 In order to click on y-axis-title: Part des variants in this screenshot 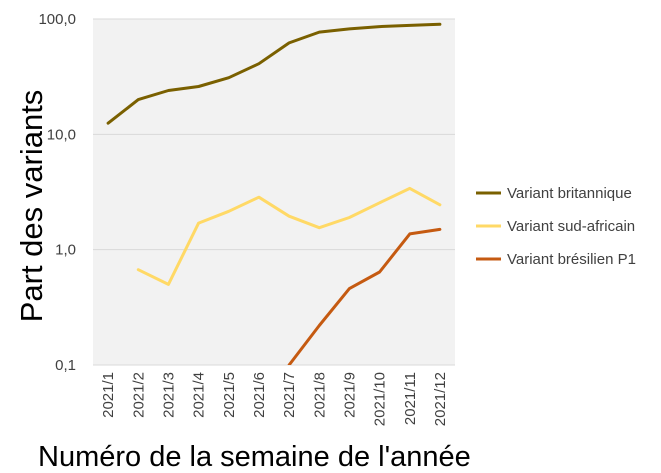, I will do `click(31, 206)`.